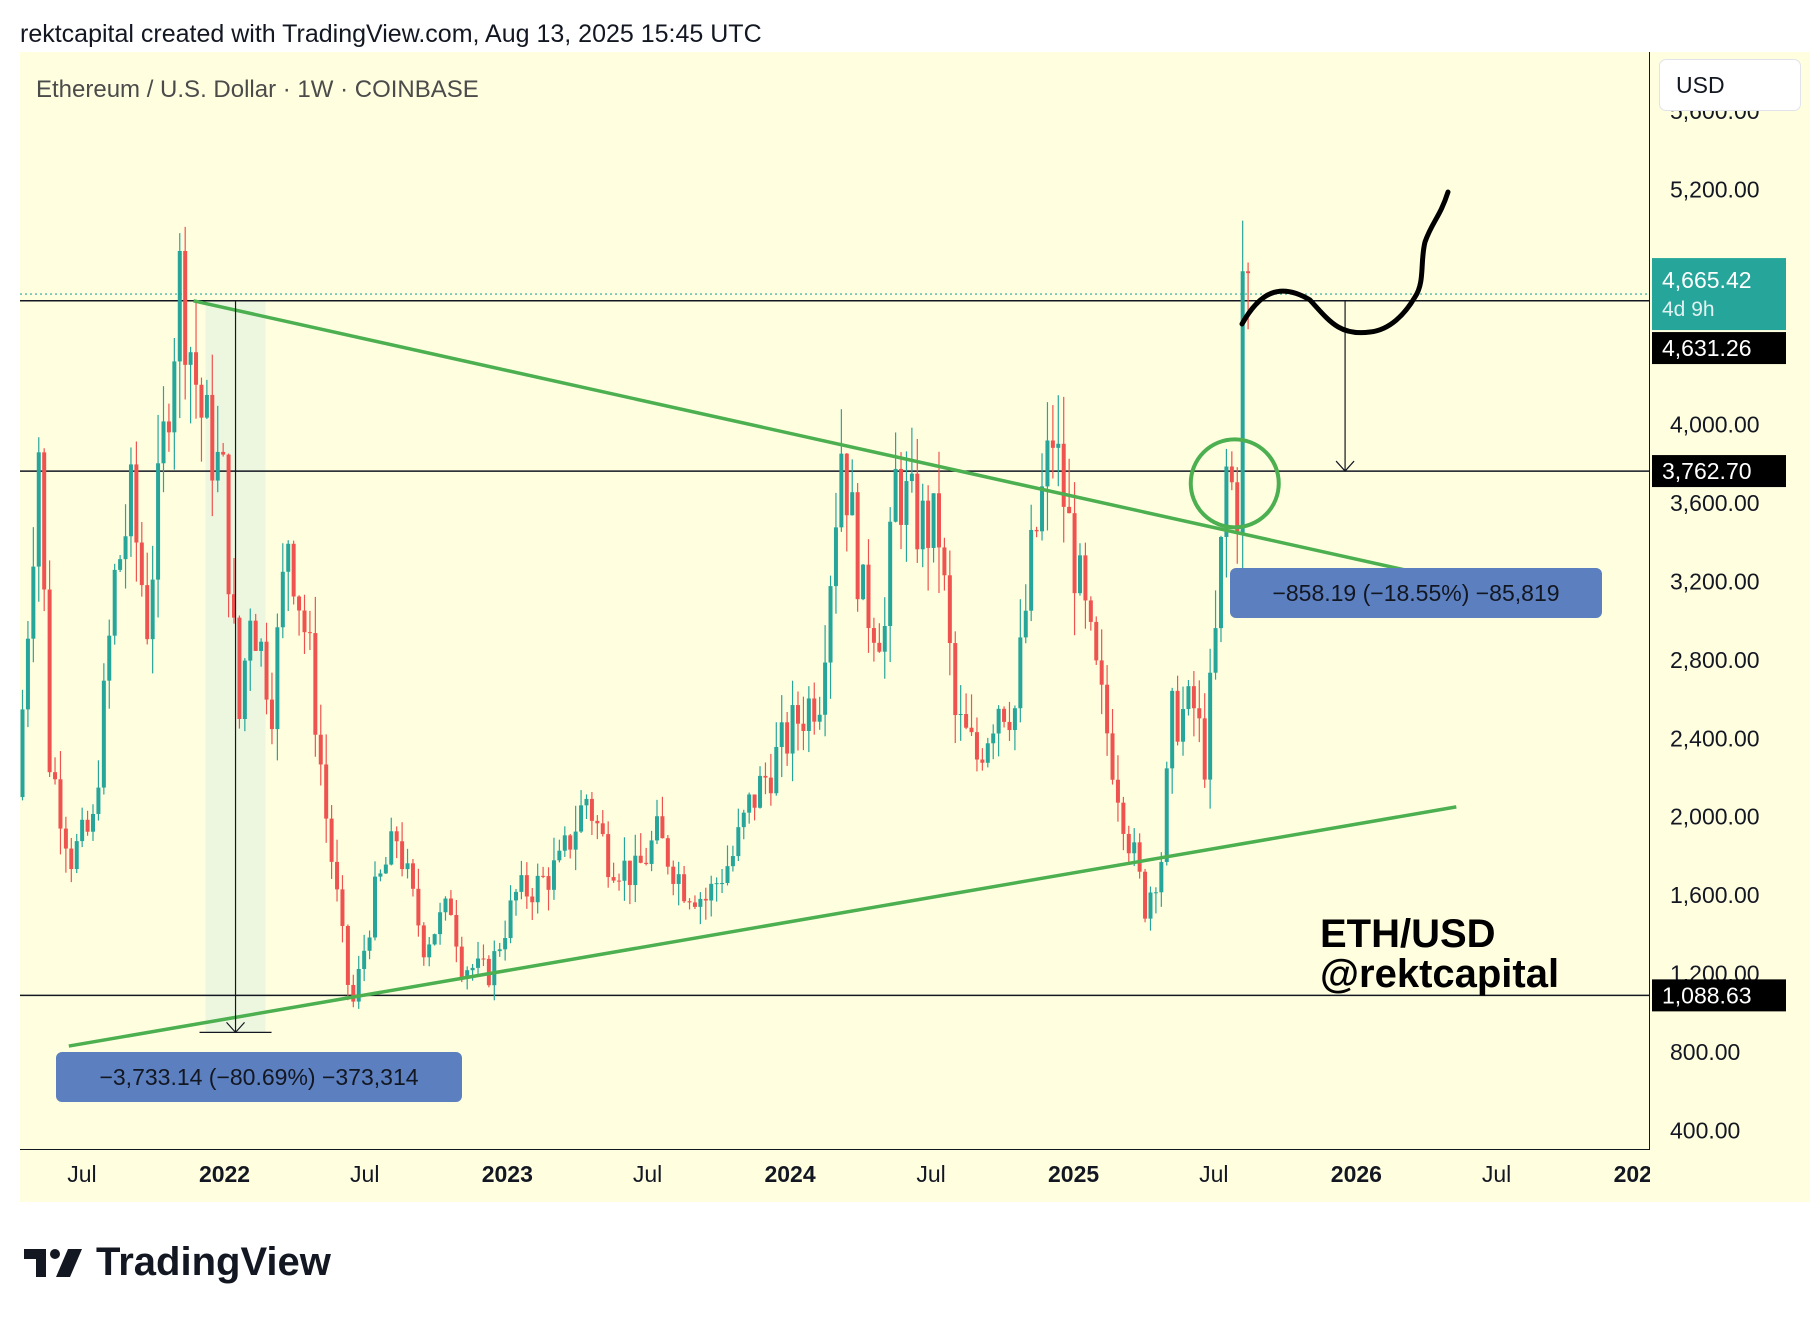 The image size is (1820, 1318). Describe the element at coordinates (177, 1262) in the screenshot. I see `tradingview-logo: TradingView` at that location.